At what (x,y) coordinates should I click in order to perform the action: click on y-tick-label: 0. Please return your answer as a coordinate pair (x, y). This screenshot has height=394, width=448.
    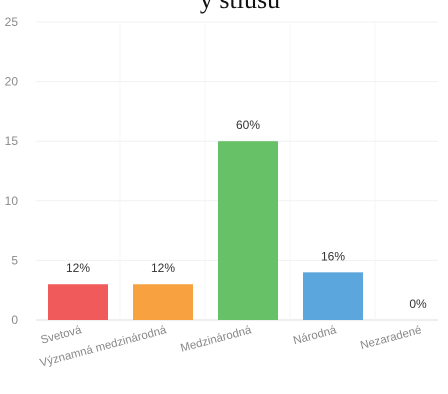
    Looking at the image, I should click on (14, 320).